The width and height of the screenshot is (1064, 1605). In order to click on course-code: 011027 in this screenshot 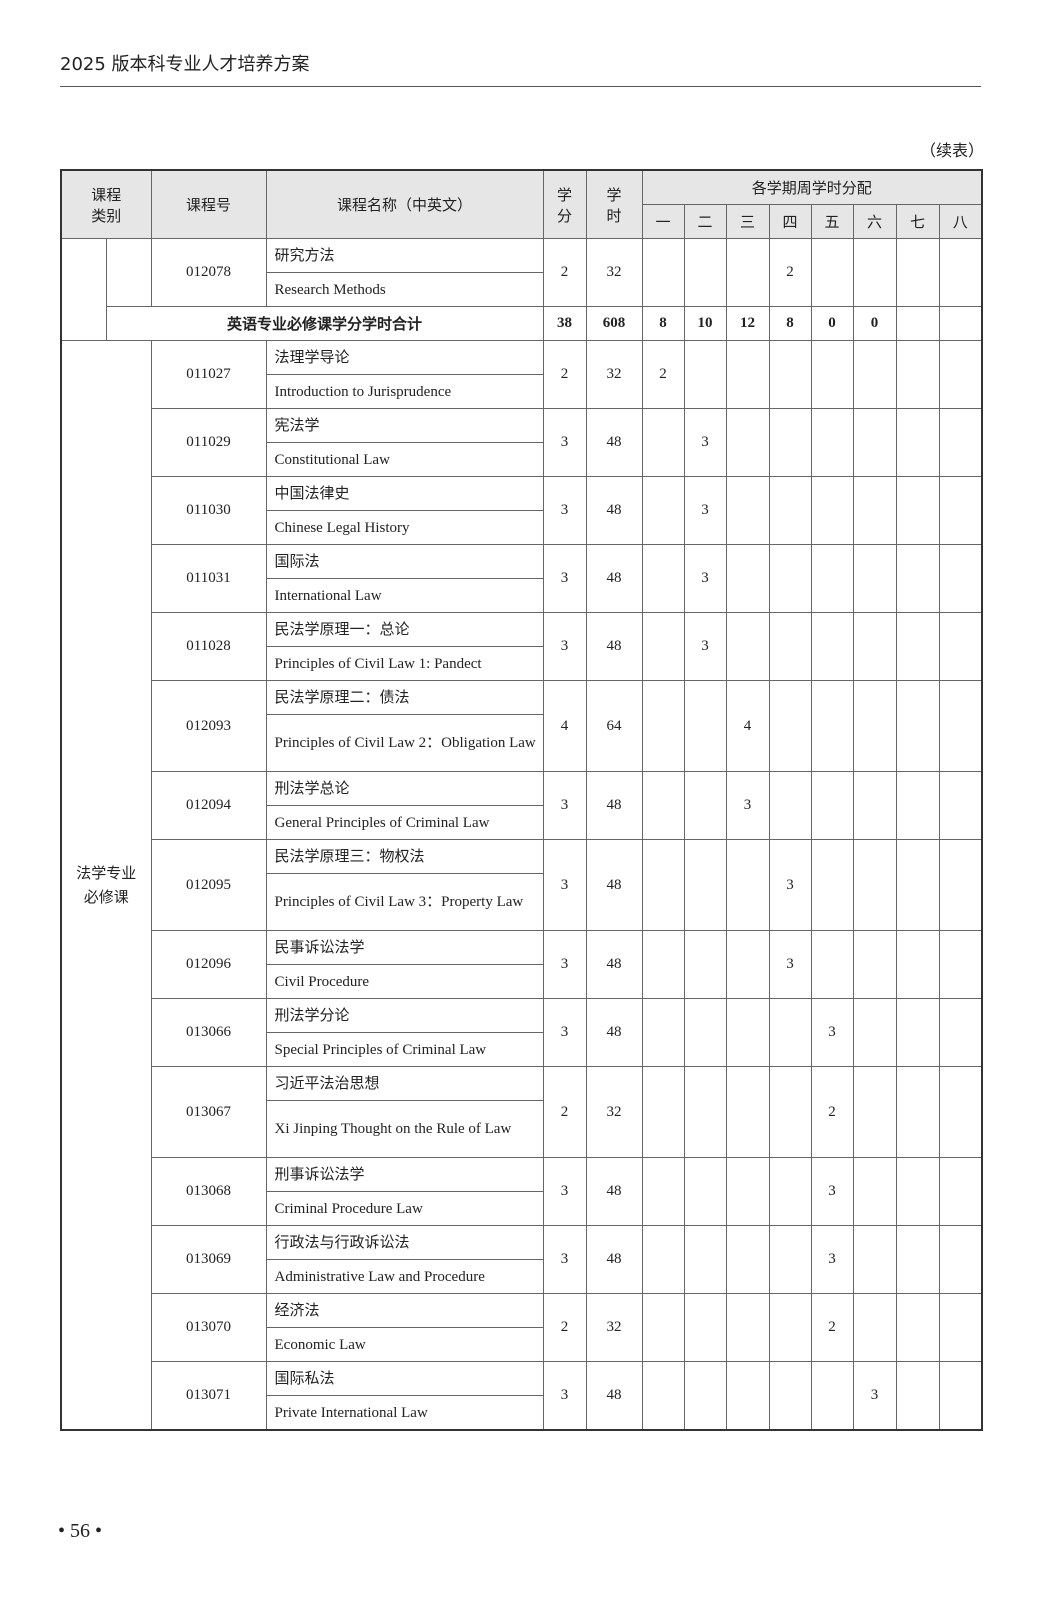, I will do `click(208, 374)`.